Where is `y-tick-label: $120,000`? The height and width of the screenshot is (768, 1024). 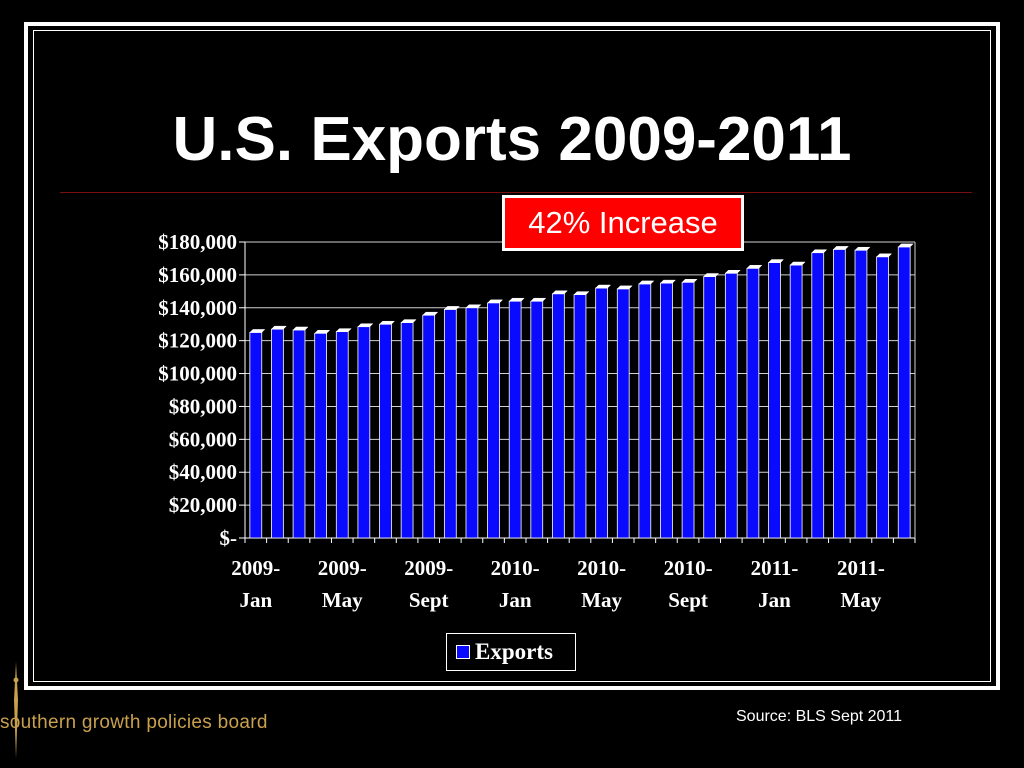 y-tick-label: $120,000 is located at coordinates (197, 341).